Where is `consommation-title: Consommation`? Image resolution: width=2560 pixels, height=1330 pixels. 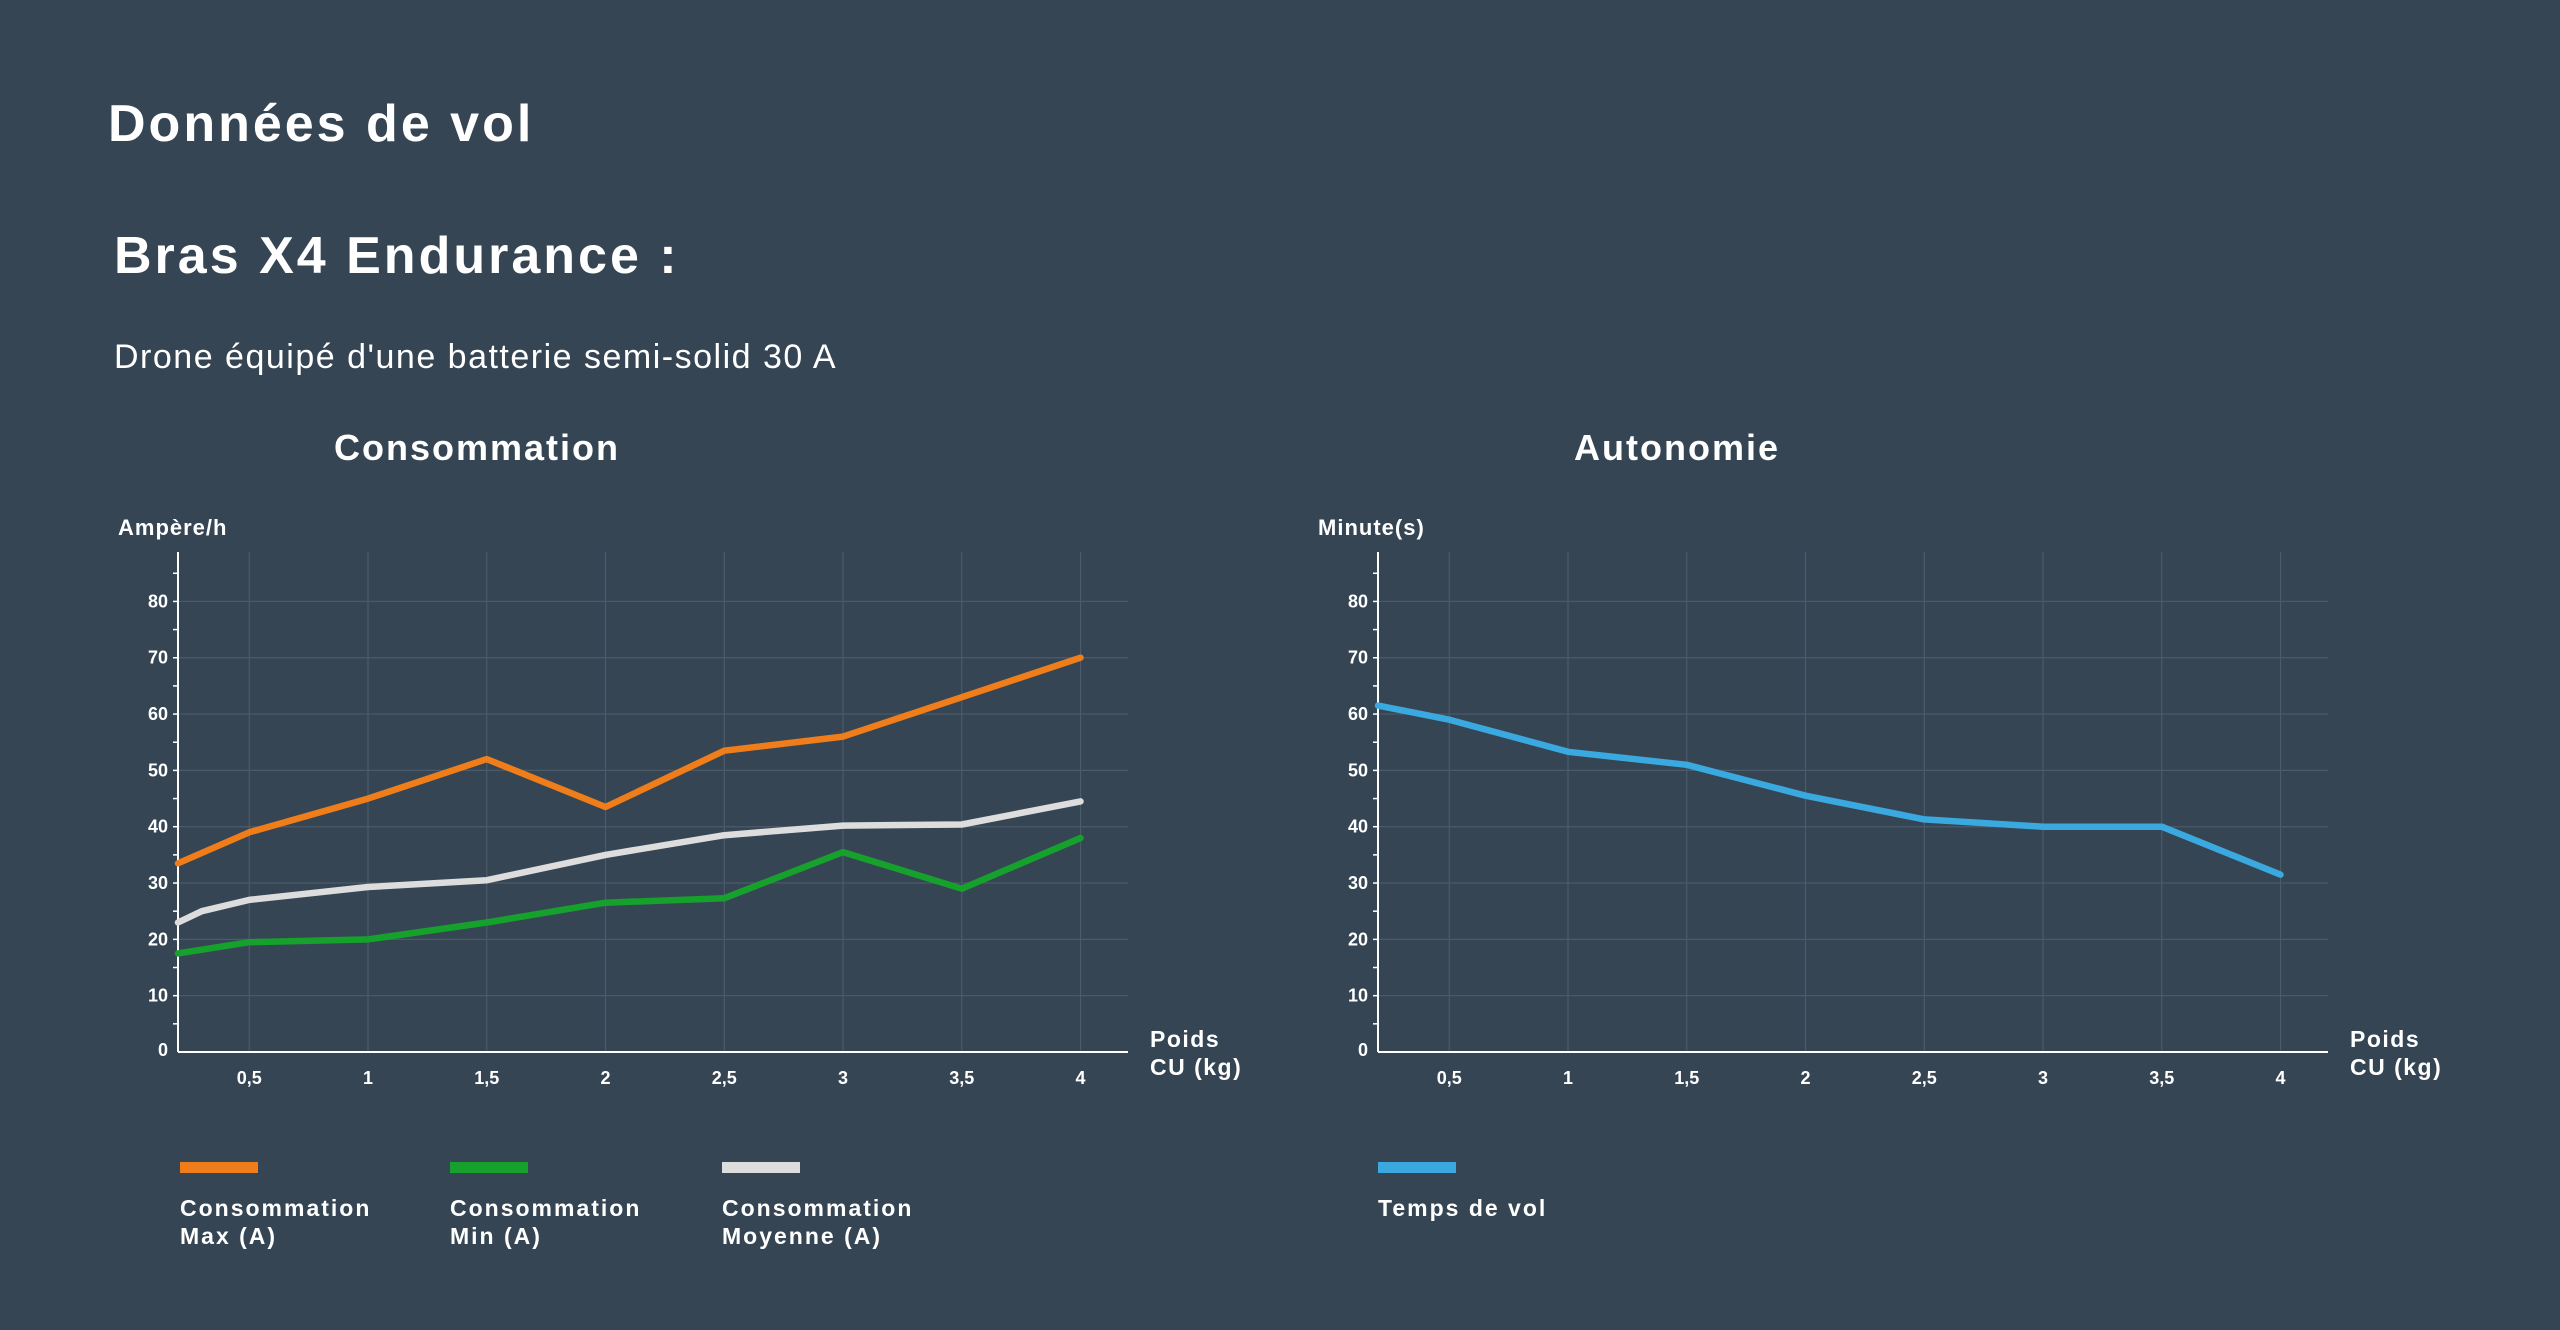 consommation-title: Consommation is located at coordinates (477, 447).